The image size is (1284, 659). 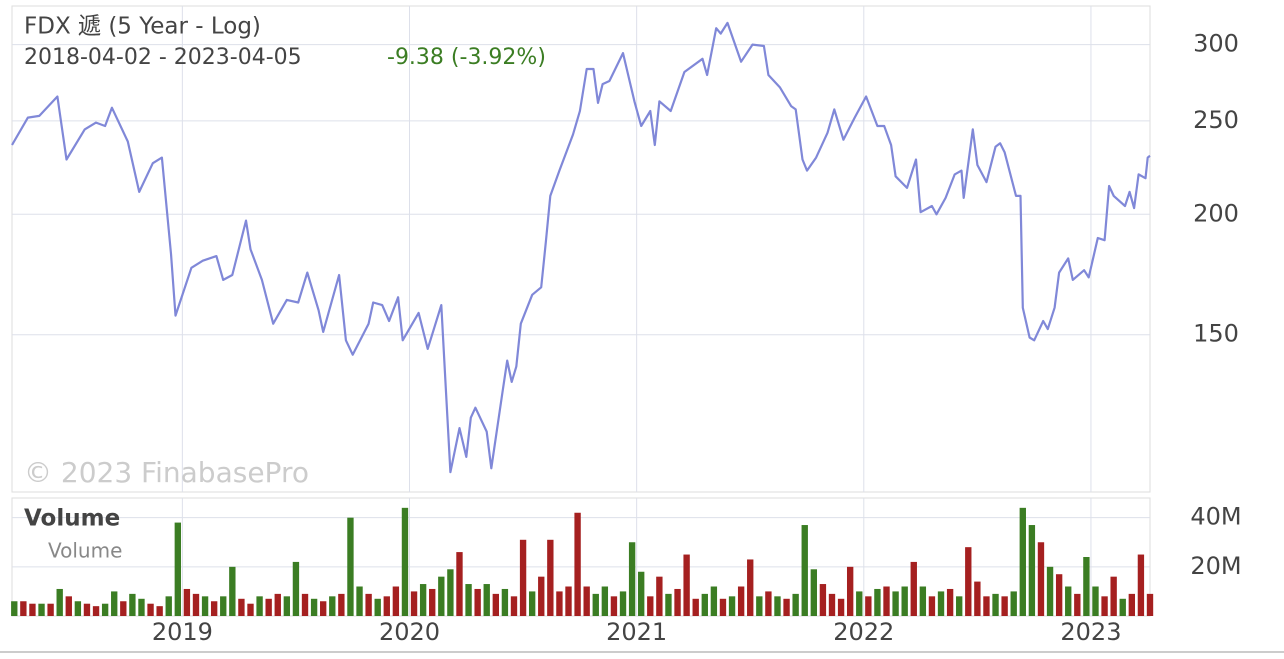 What do you see at coordinates (1216, 334) in the screenshot?
I see `y-tick-label: 150` at bounding box center [1216, 334].